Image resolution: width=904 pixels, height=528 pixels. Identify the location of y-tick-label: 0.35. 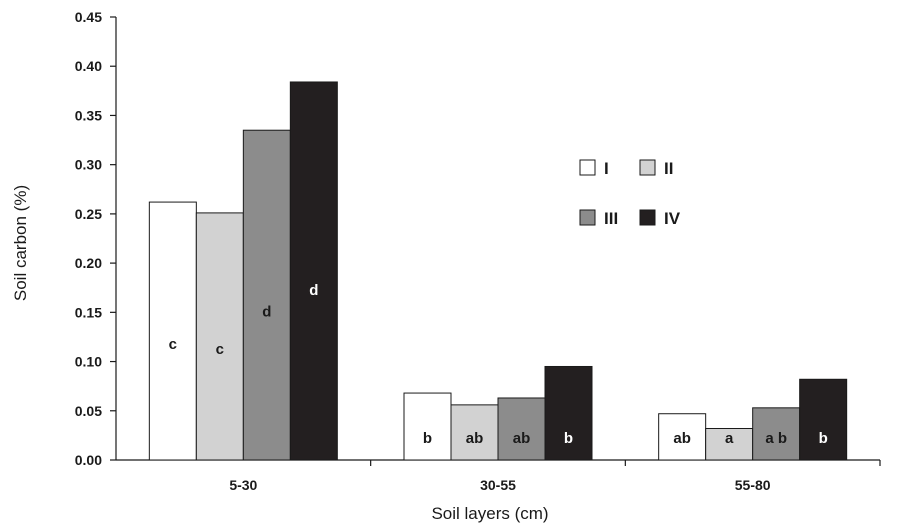
(88, 115).